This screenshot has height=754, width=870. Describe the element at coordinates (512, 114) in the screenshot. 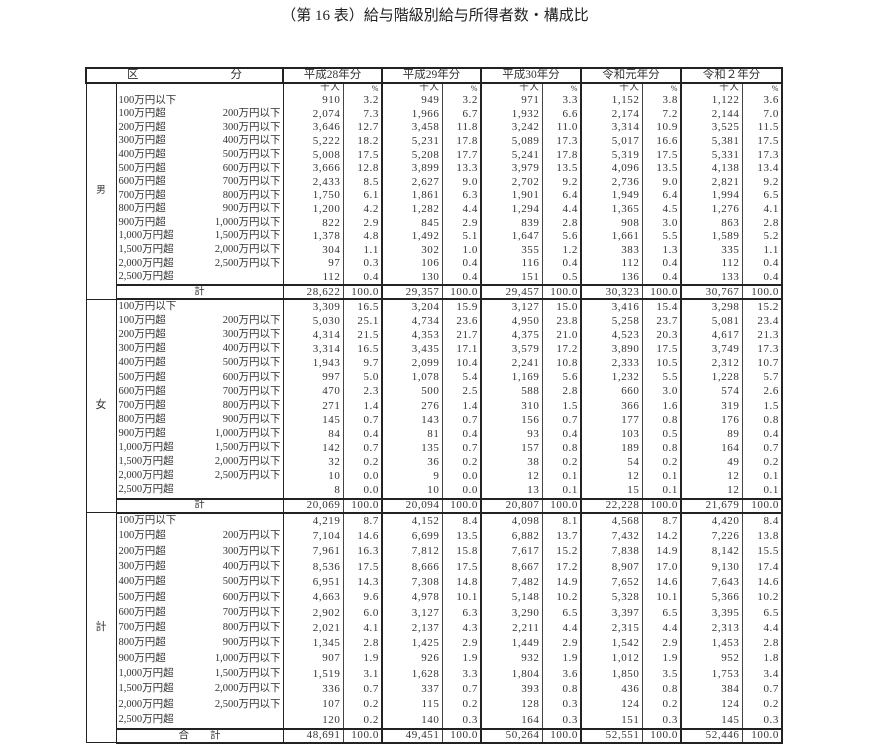

I see `count-cell: 1,932` at that location.